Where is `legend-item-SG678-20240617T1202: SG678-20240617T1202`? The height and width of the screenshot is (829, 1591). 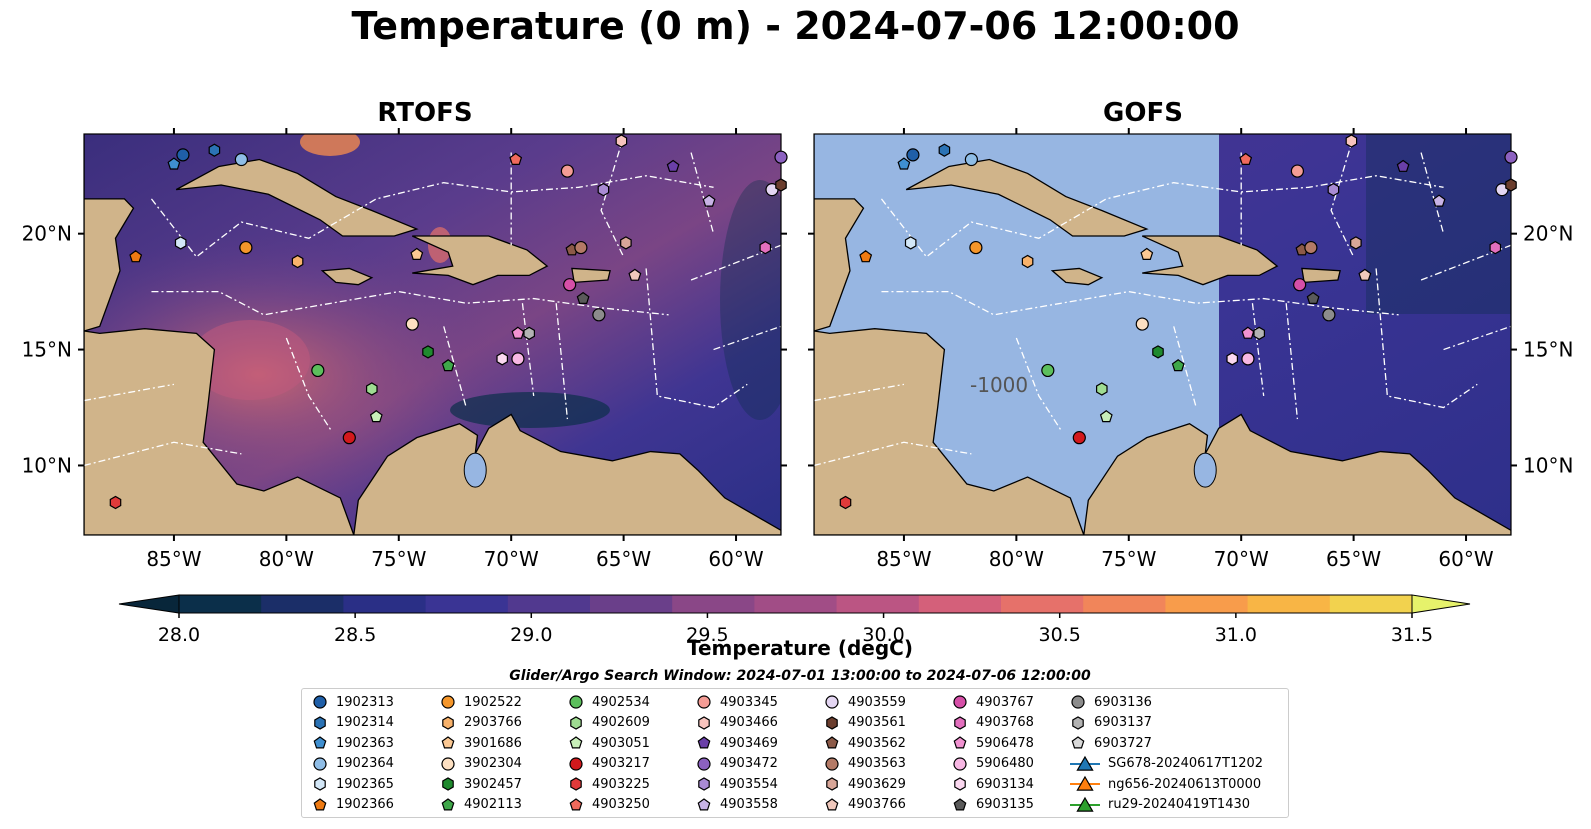
legend-item-SG678-20240617T1202: SG678-20240617T1202 is located at coordinates (1166, 764).